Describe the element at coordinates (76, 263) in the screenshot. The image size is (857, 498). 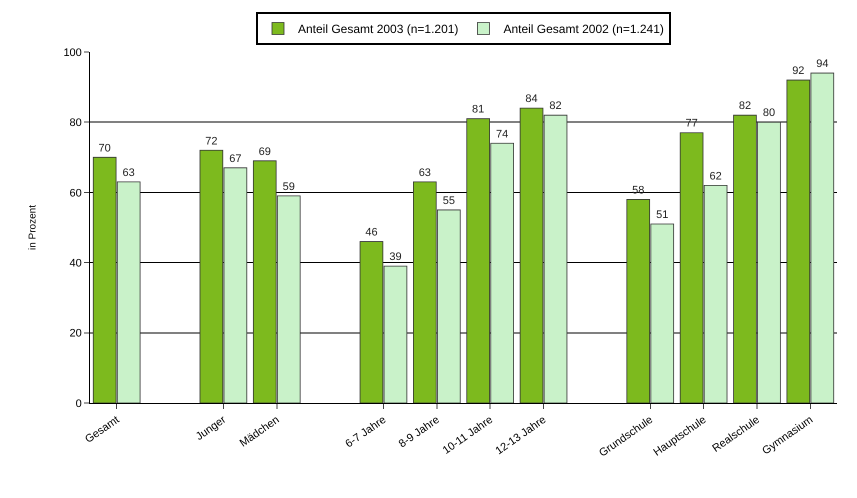
I see `y-tick-label: 40` at that location.